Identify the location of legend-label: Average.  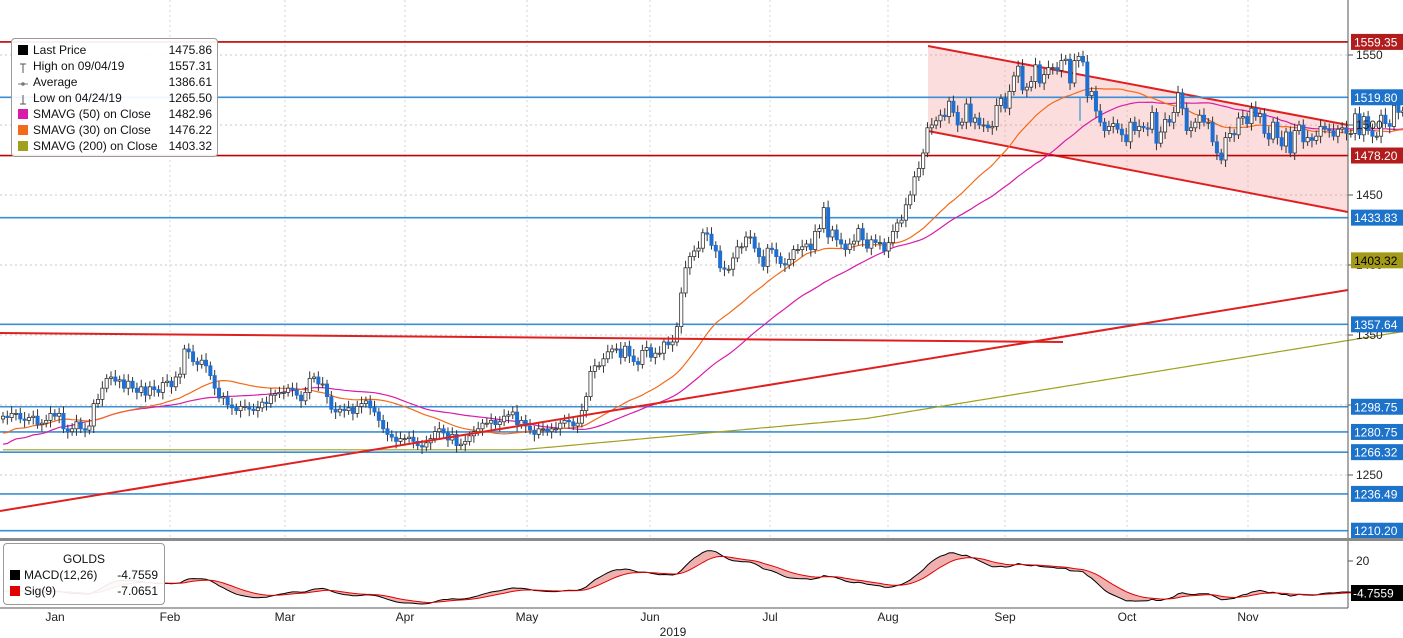
(55, 82).